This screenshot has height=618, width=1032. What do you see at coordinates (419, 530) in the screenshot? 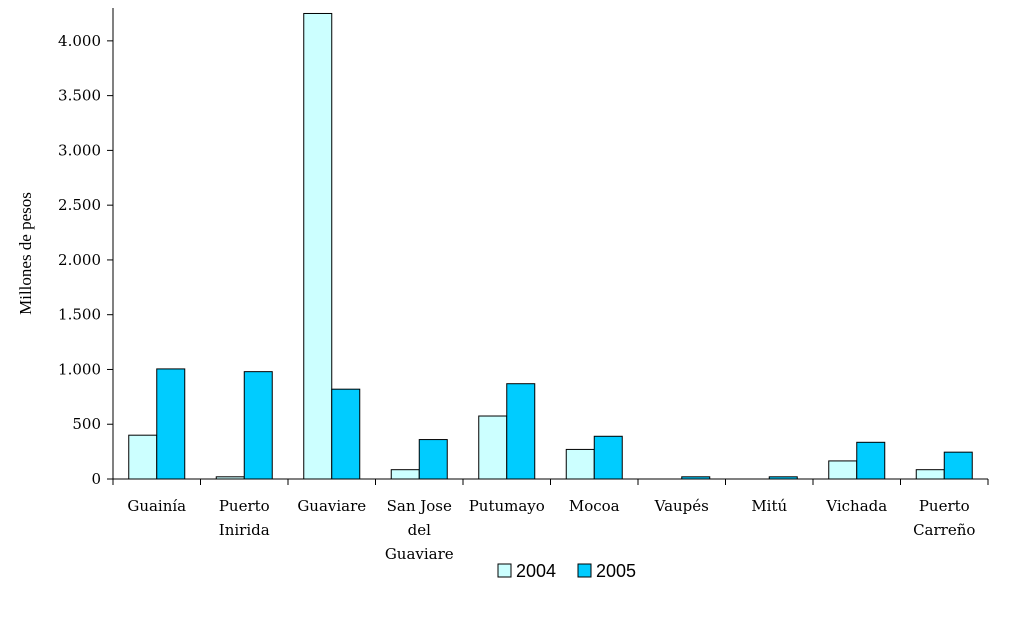
I see `x-category-label-3-1: del` at bounding box center [419, 530].